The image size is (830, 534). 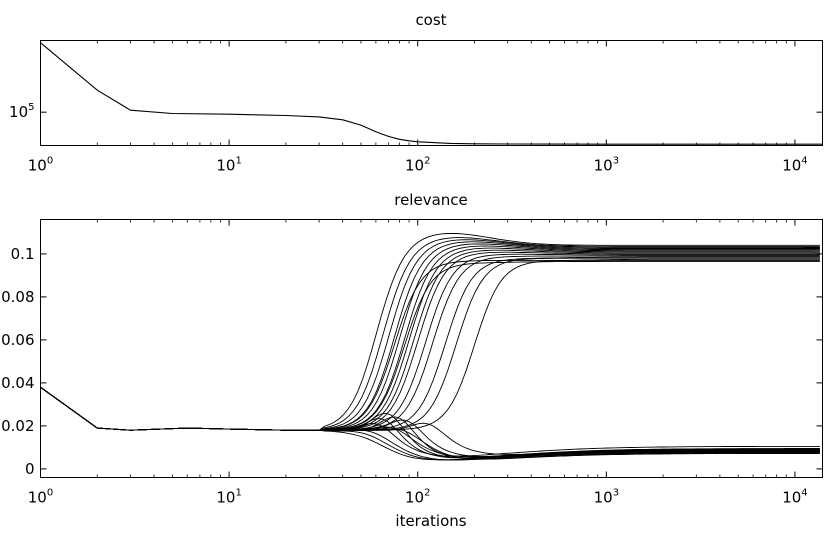 What do you see at coordinates (17, 426) in the screenshot?
I see `y-tick-label: 0.02` at bounding box center [17, 426].